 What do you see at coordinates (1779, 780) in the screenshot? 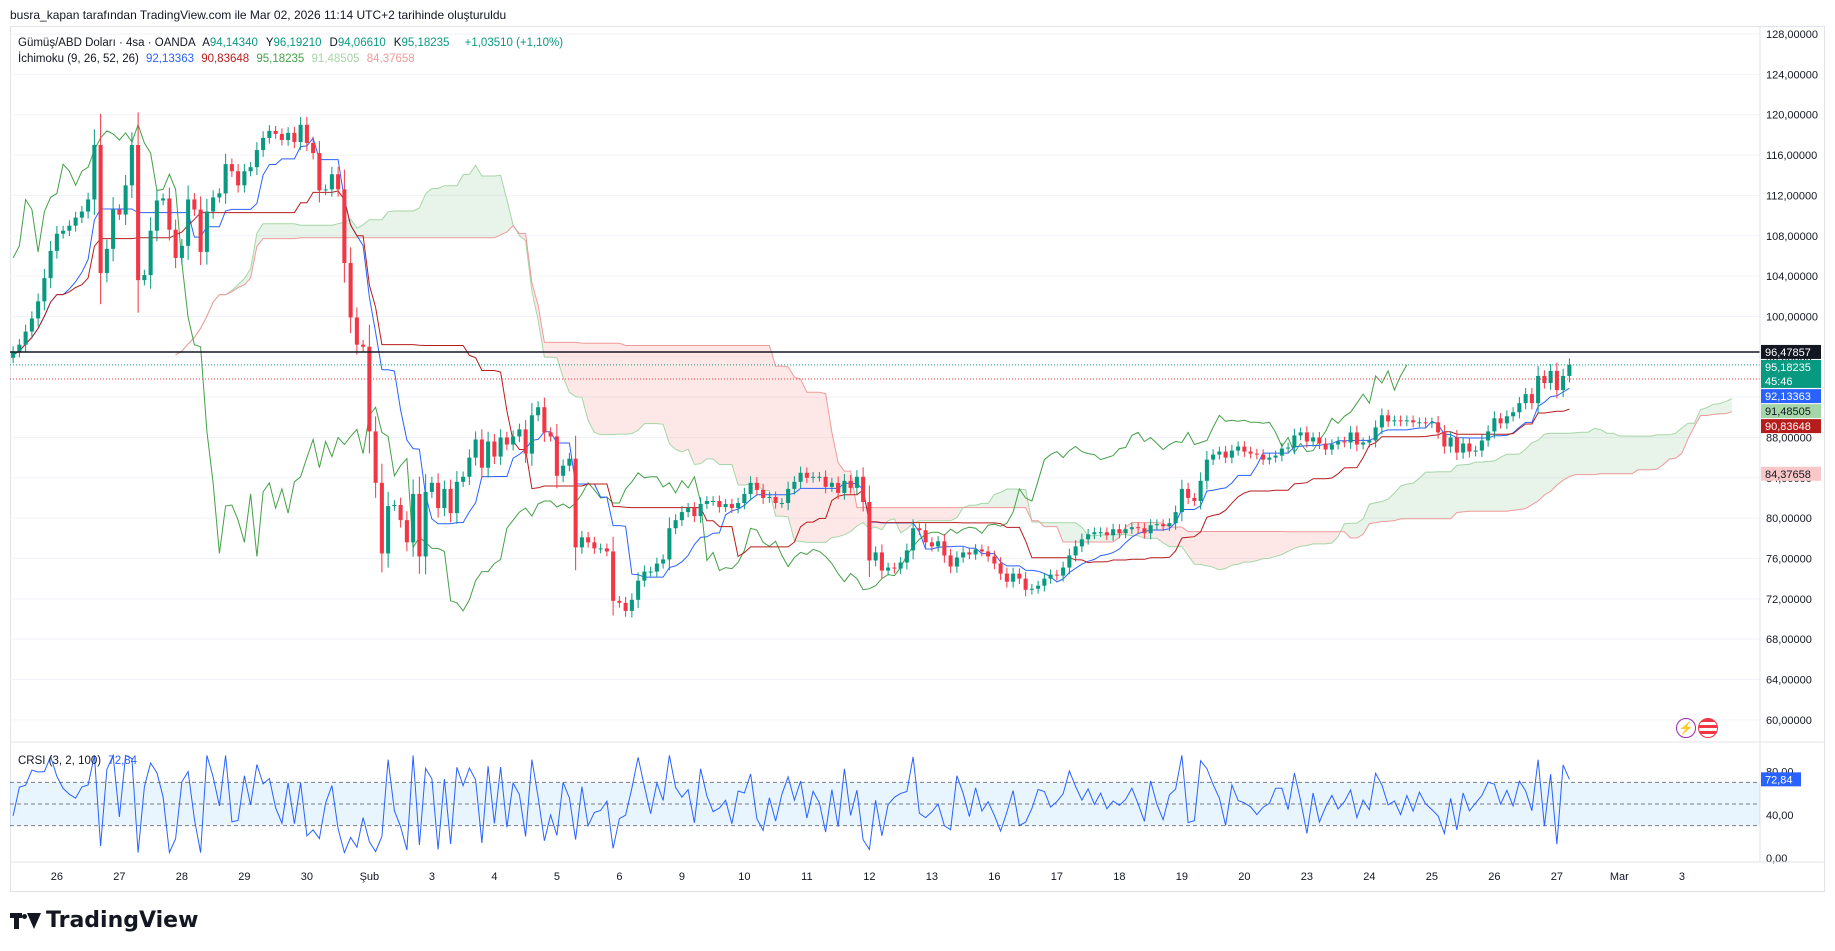
I see `crsi-badge-label: 72,84` at bounding box center [1779, 780].